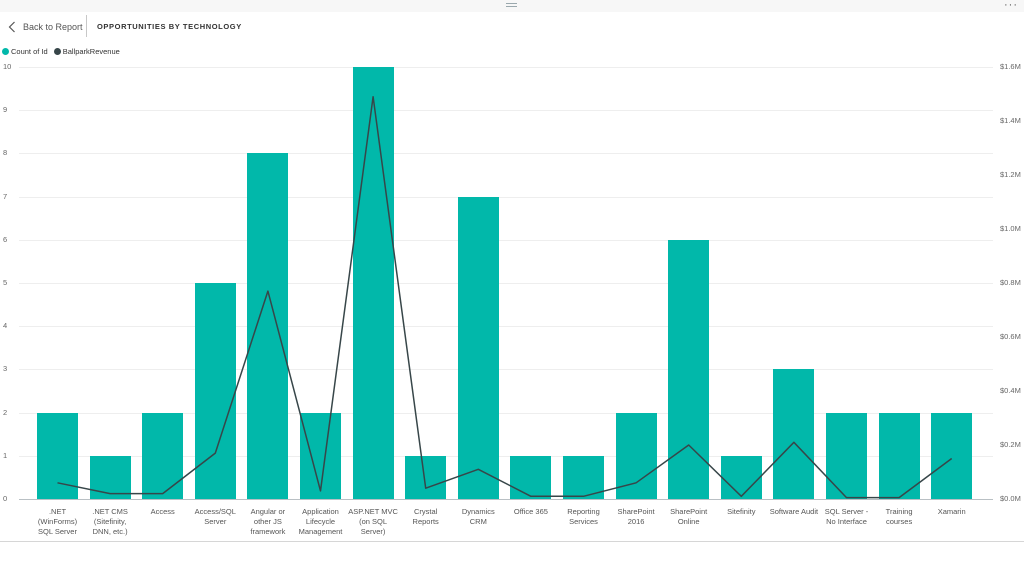 The height and width of the screenshot is (564, 1024). What do you see at coordinates (321, 522) in the screenshot?
I see `x-axis-category-label: Application Lifecycle Management` at bounding box center [321, 522].